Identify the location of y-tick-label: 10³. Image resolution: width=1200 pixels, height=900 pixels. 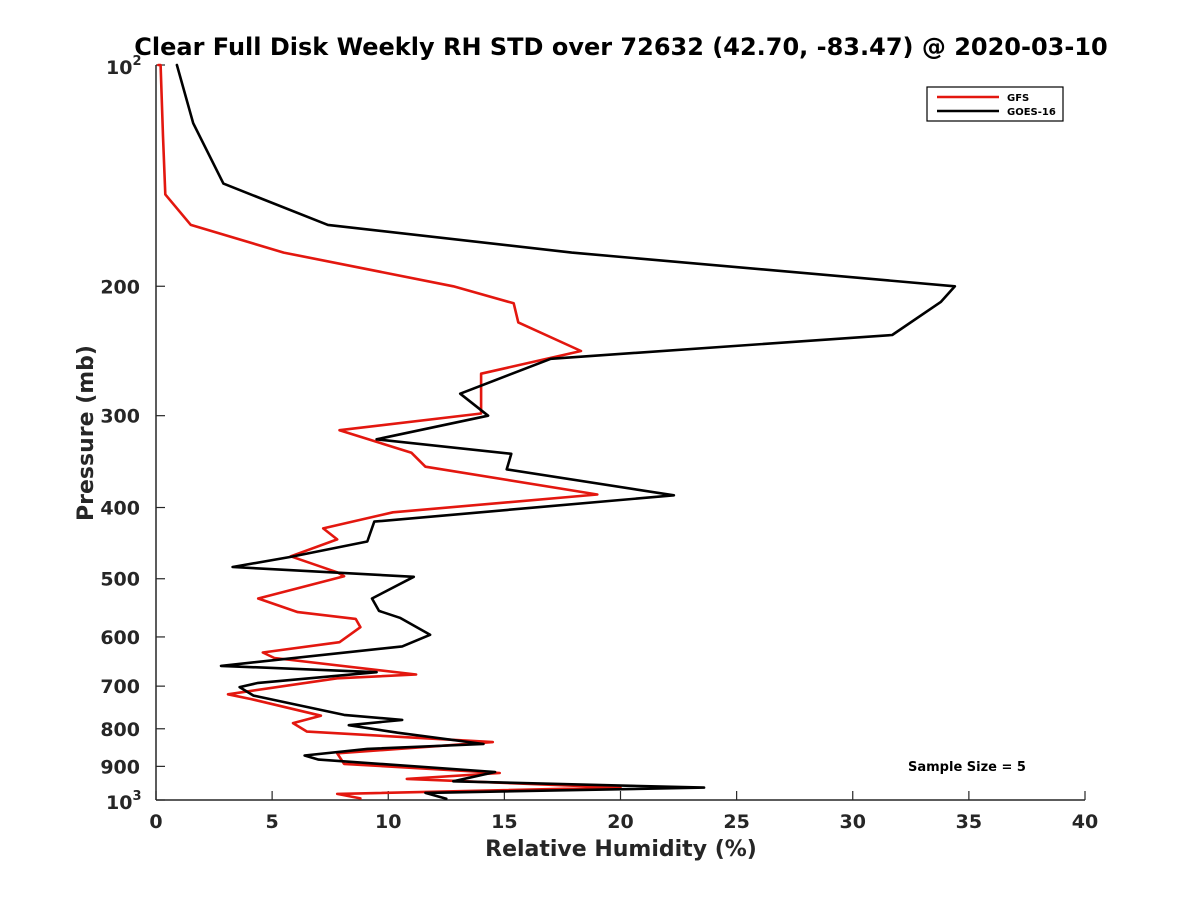
(124, 801).